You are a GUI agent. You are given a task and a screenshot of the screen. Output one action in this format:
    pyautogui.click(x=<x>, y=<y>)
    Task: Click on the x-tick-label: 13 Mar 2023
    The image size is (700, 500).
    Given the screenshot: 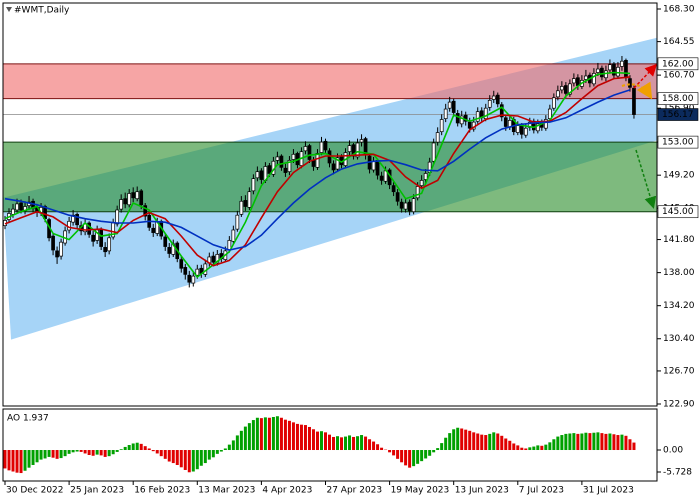 What is the action you would take?
    pyautogui.click(x=226, y=491)
    